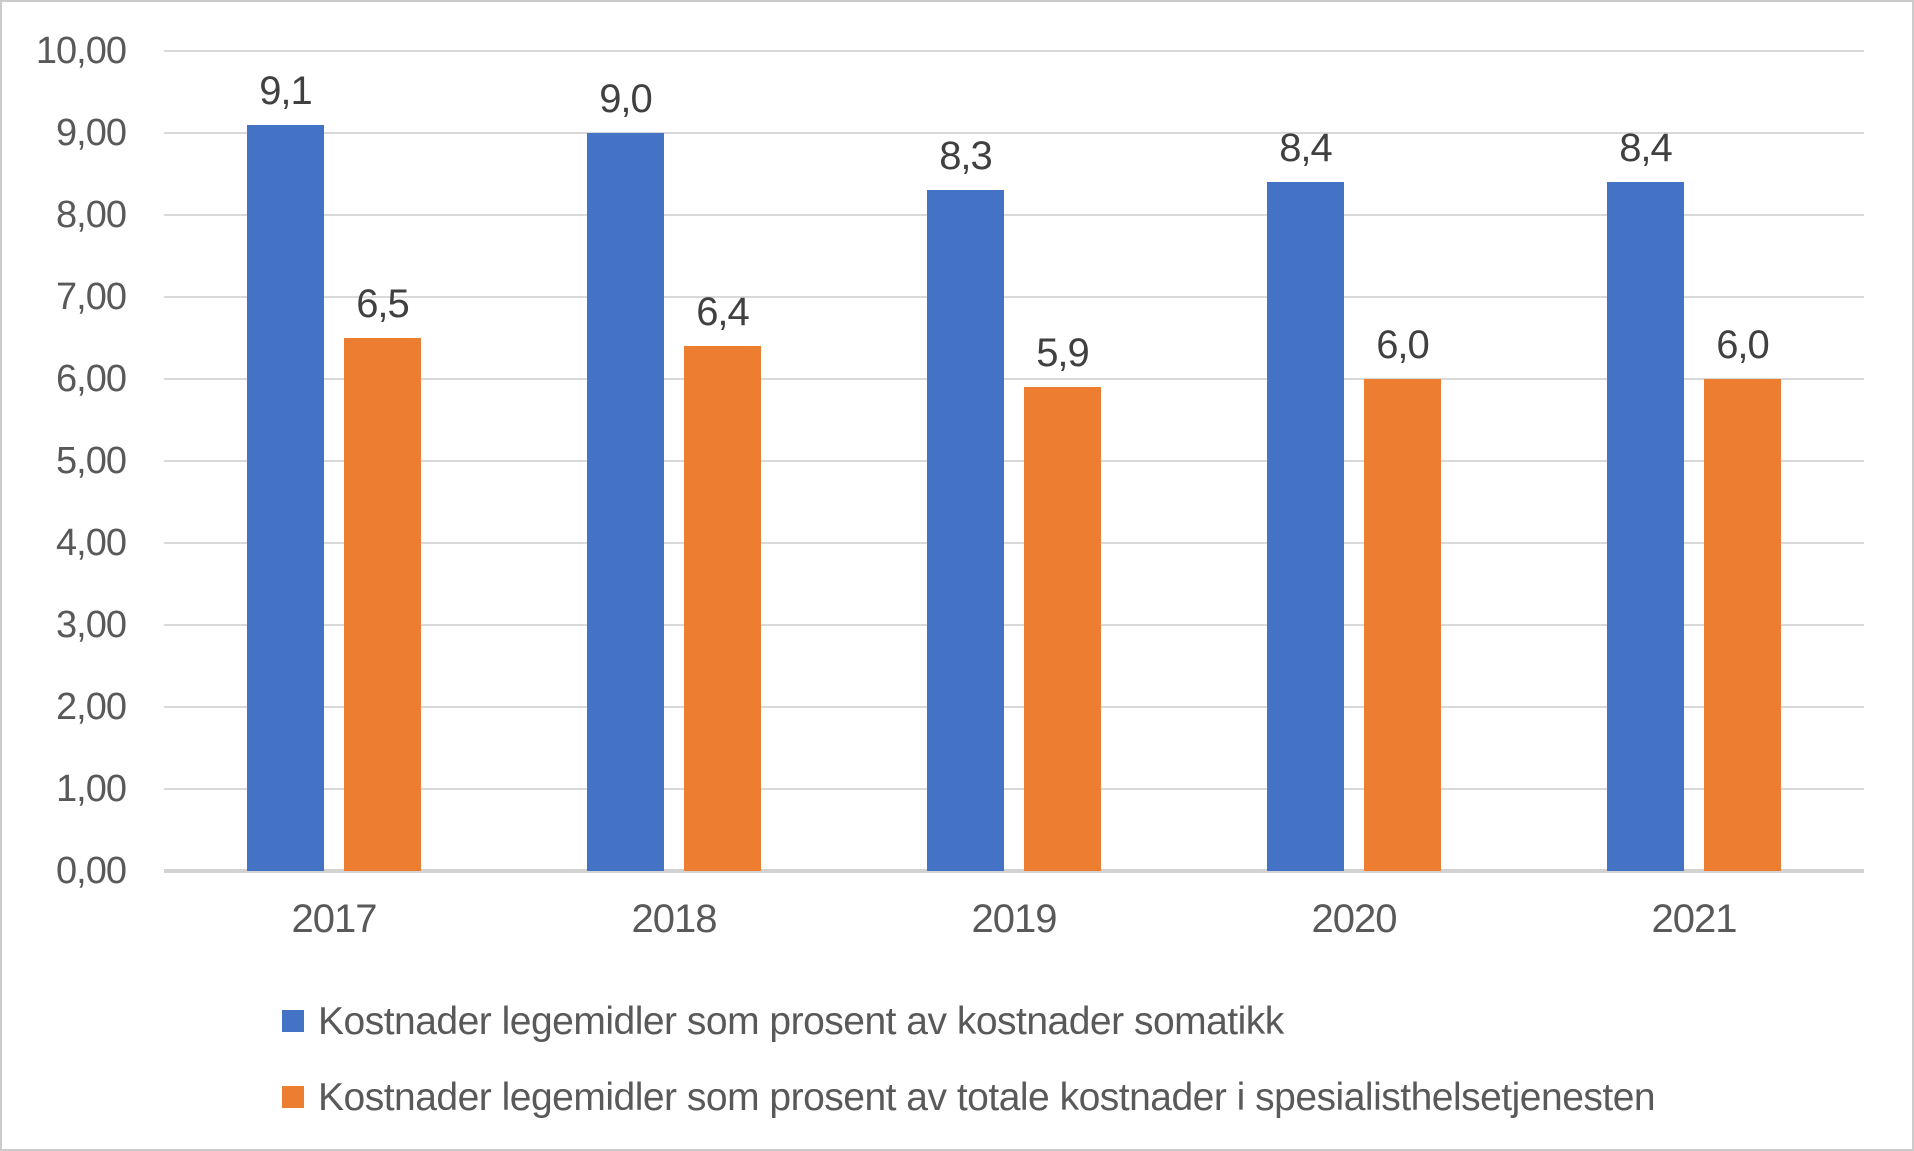  I want to click on x-axis-label-2020: 2020, so click(1354, 919).